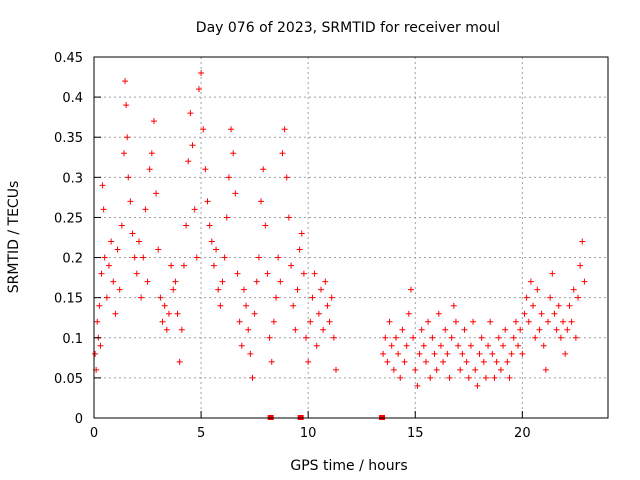 The width and height of the screenshot is (640, 480). I want to click on x-tick-label: 0, so click(94, 433).